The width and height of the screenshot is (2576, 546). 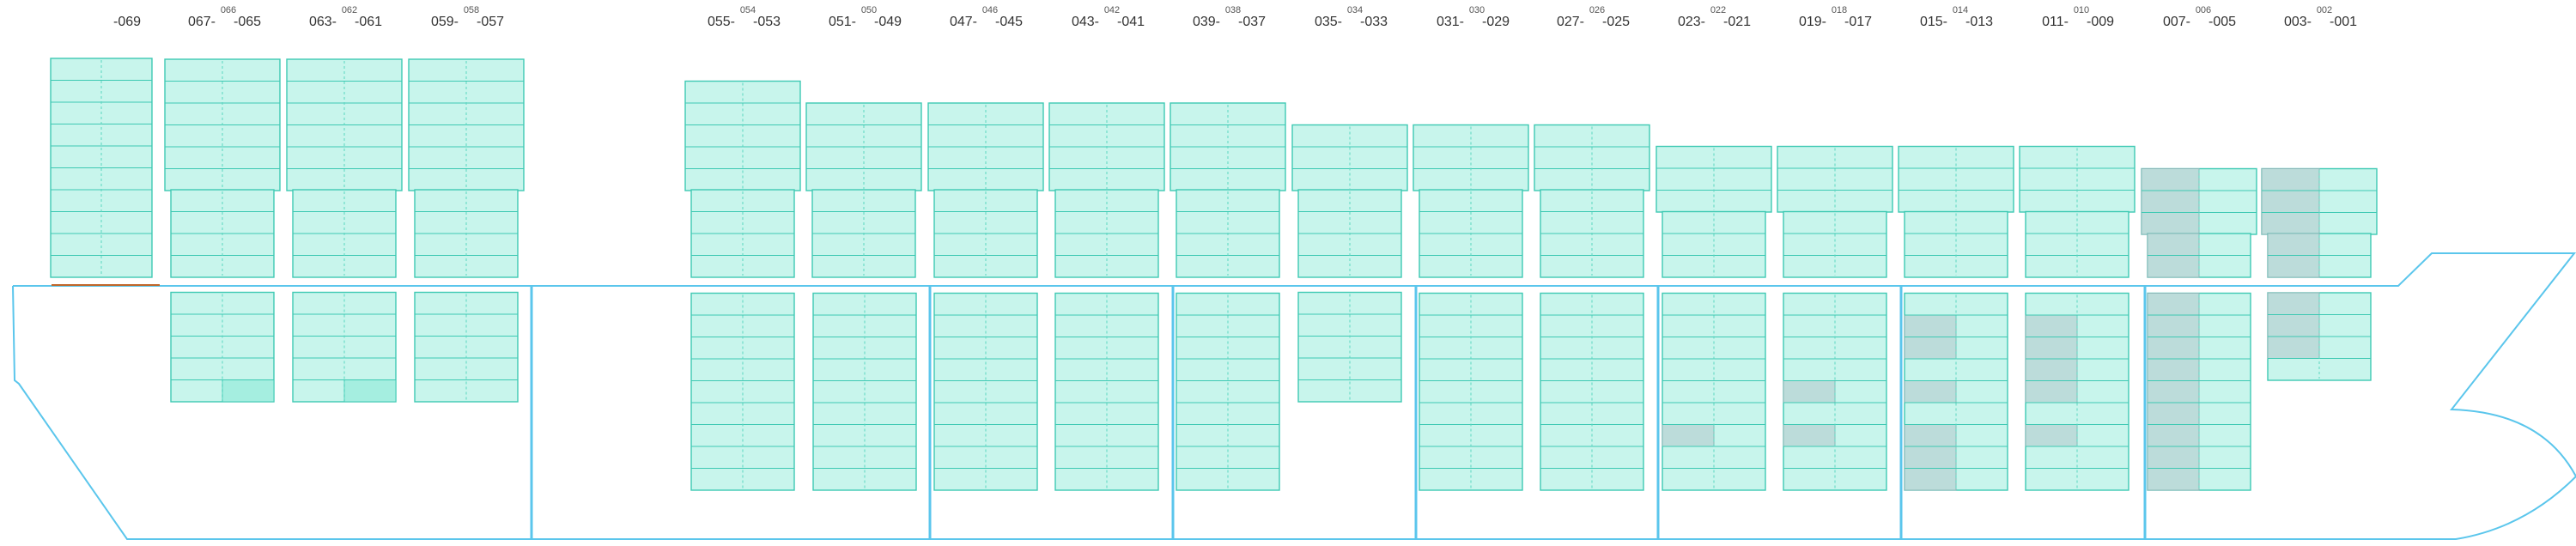 What do you see at coordinates (1451, 22) in the screenshot?
I see `bay-label-left: 031-` at bounding box center [1451, 22].